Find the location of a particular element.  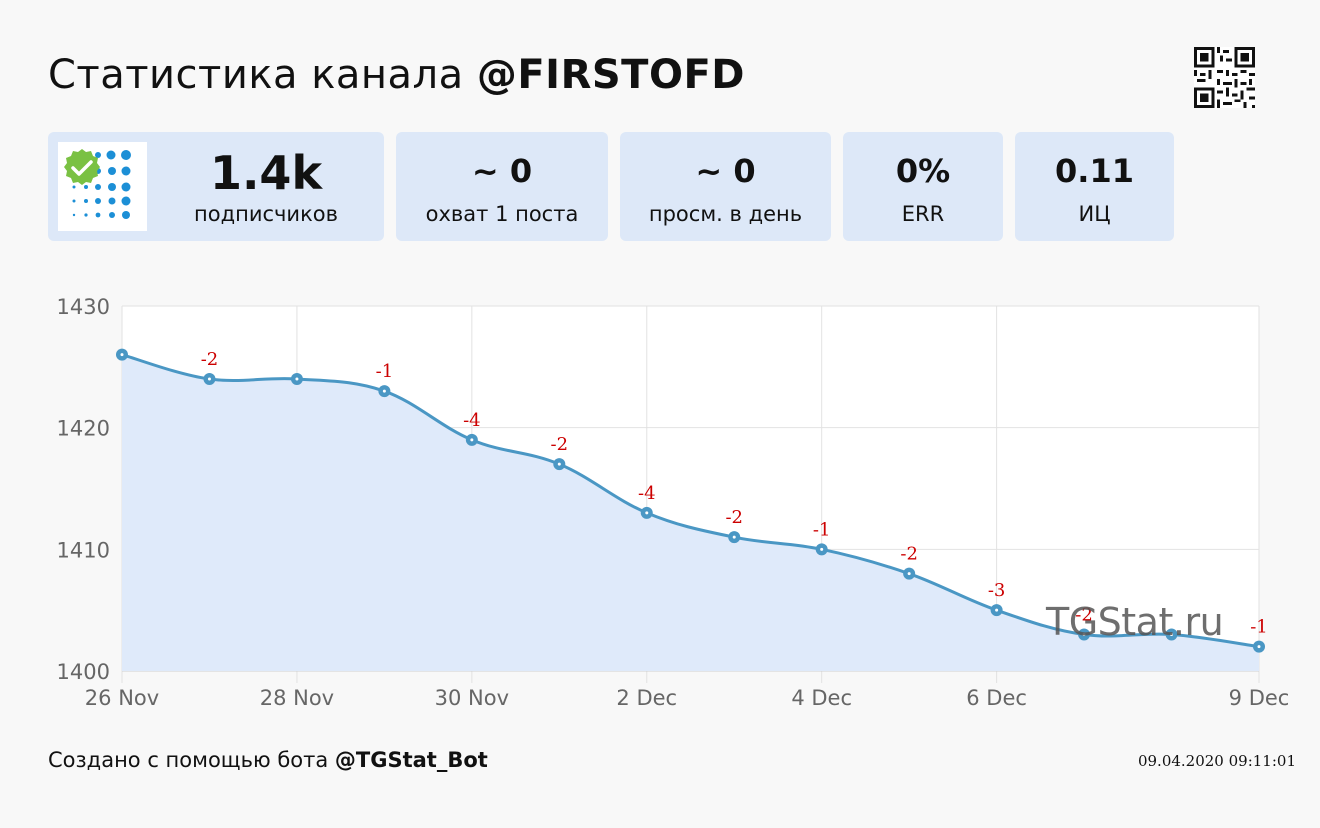

bot-link: @TGStat_Bot is located at coordinates (411, 760).